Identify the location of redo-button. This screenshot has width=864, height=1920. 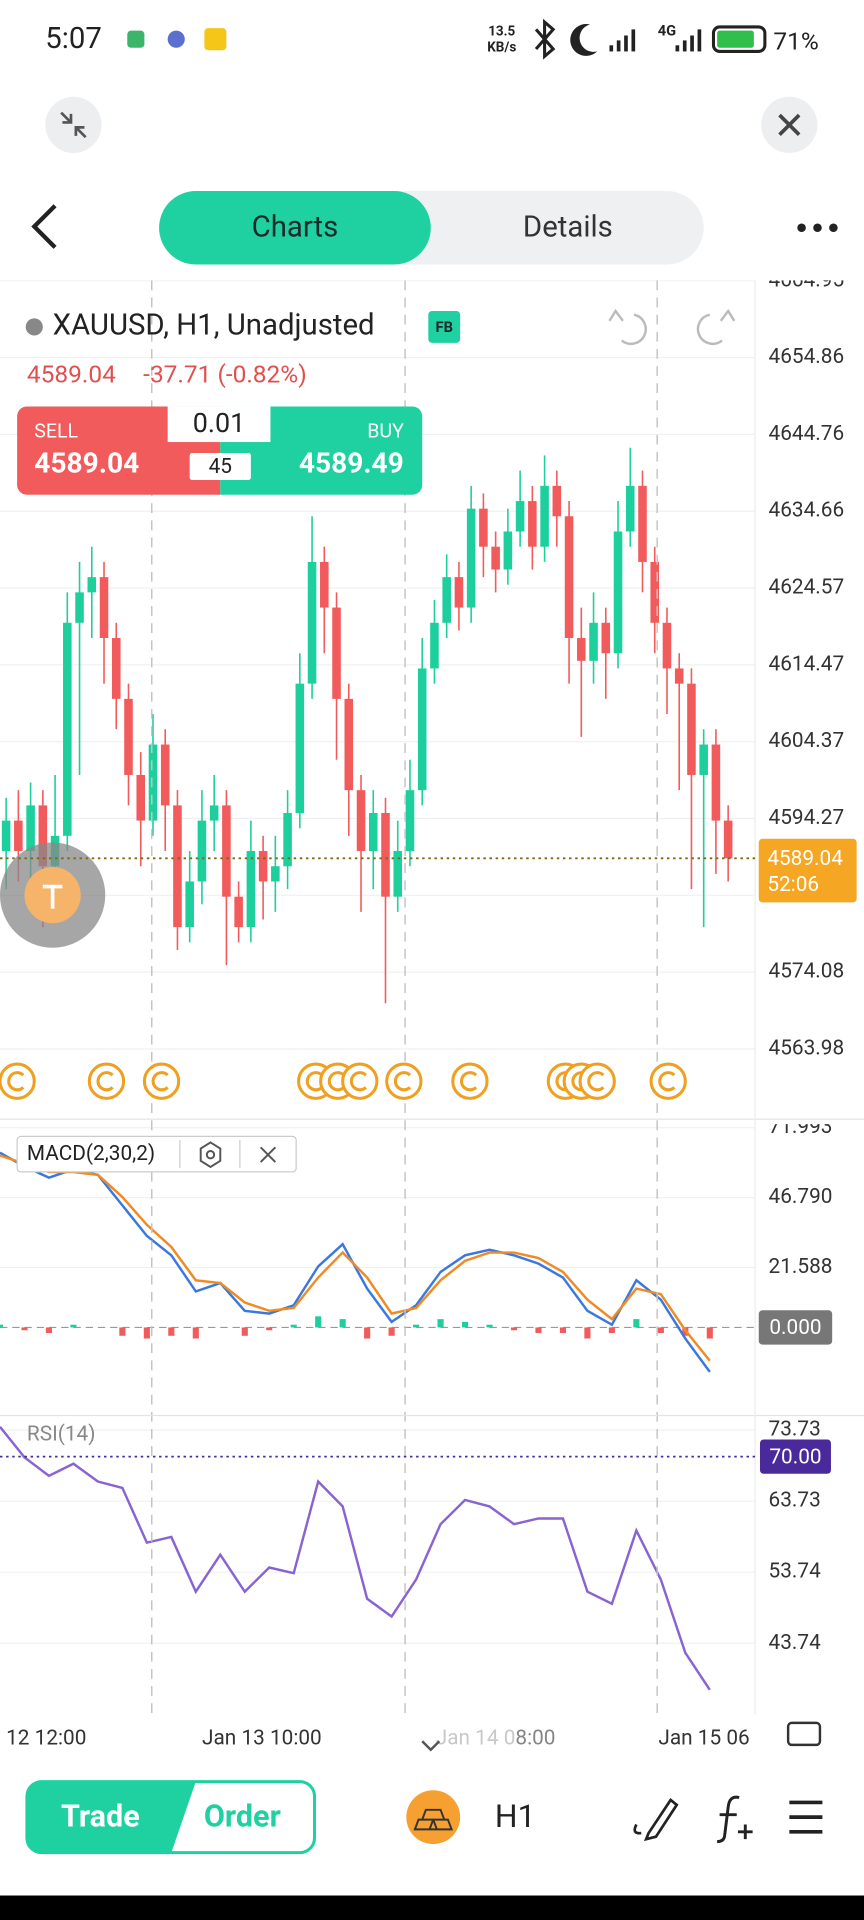
(716, 327).